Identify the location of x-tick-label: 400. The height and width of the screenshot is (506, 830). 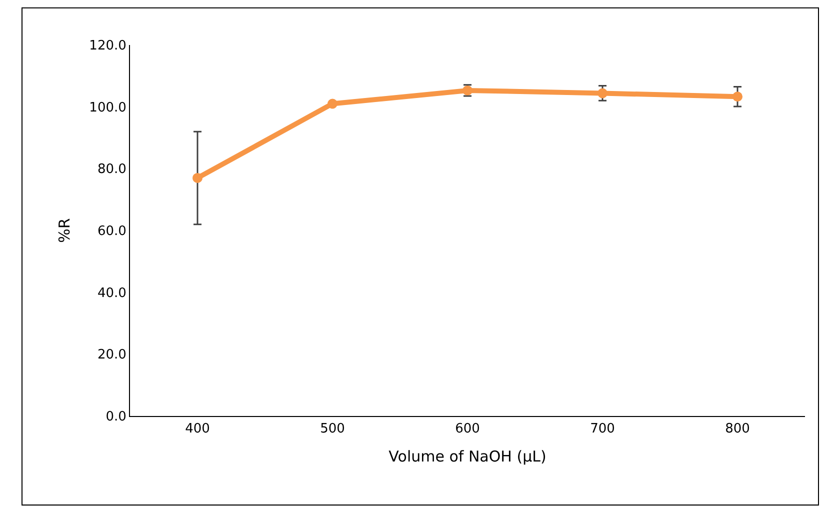
(197, 429).